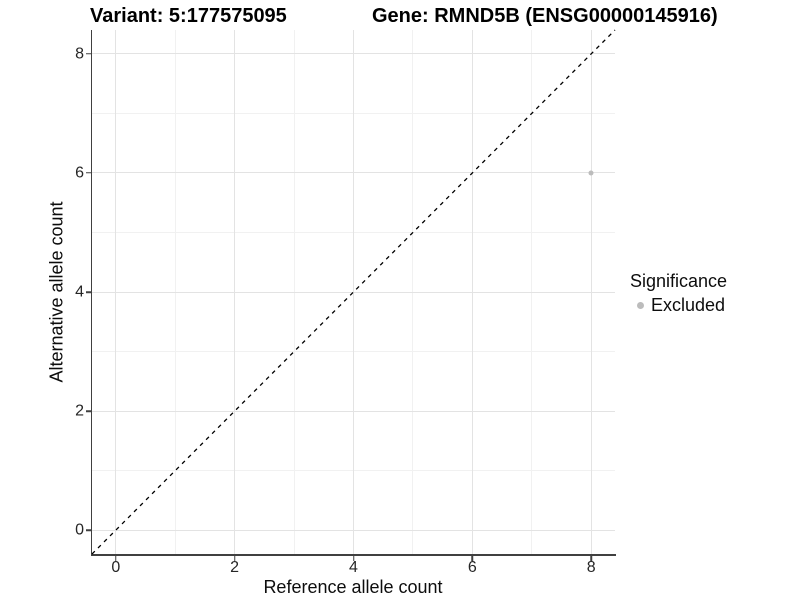  I want to click on y-axis-tick-label: 6, so click(79, 173).